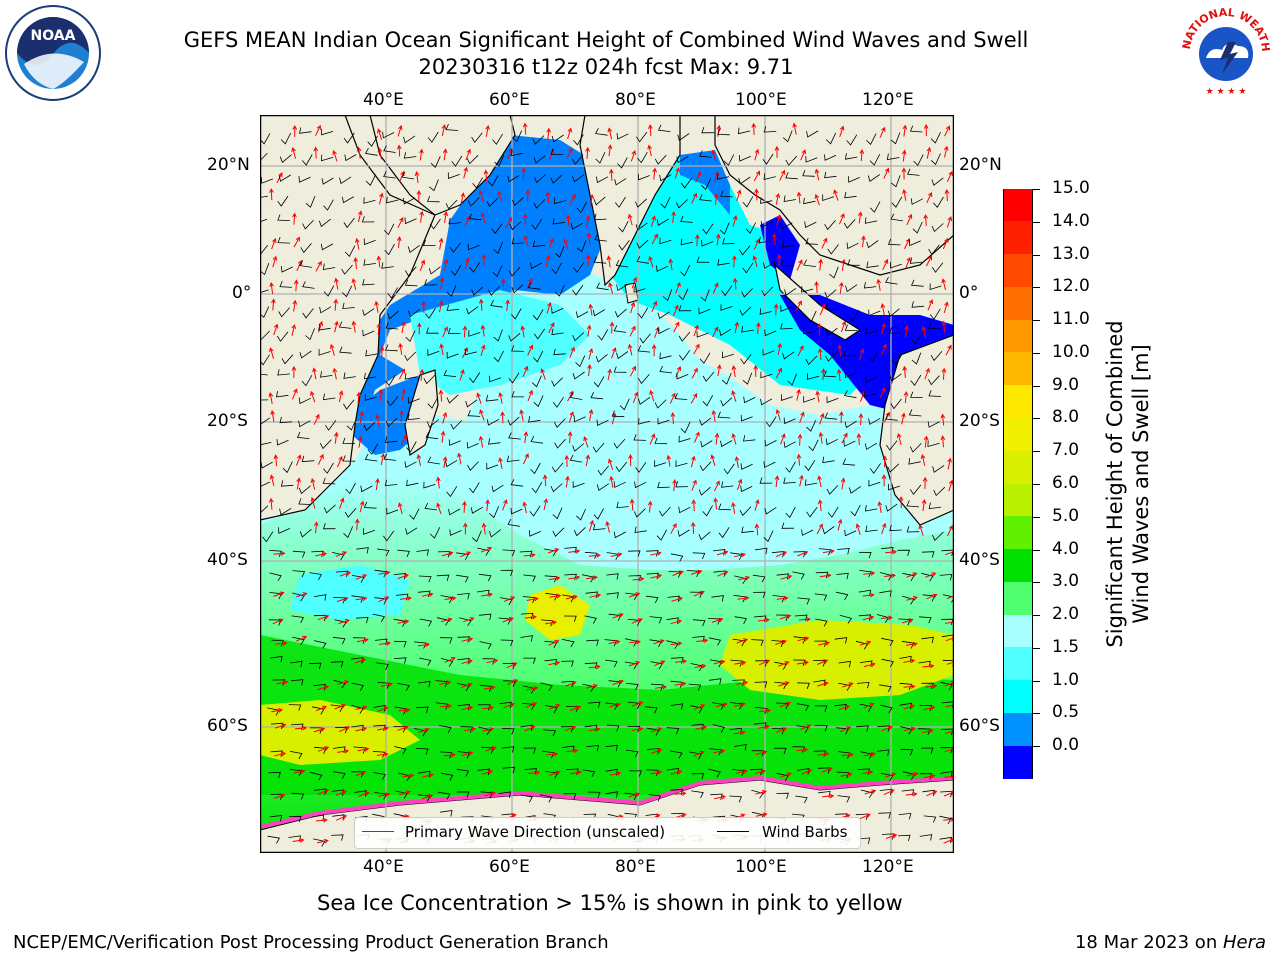 This screenshot has height=960, width=1280. What do you see at coordinates (227, 421) in the screenshot?
I see `lat-tick-left-20s: 20°S` at bounding box center [227, 421].